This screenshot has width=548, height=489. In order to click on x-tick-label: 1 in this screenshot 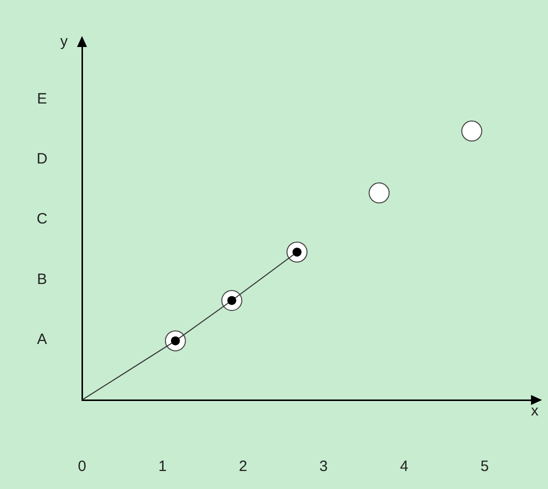, I will do `click(162, 467)`.